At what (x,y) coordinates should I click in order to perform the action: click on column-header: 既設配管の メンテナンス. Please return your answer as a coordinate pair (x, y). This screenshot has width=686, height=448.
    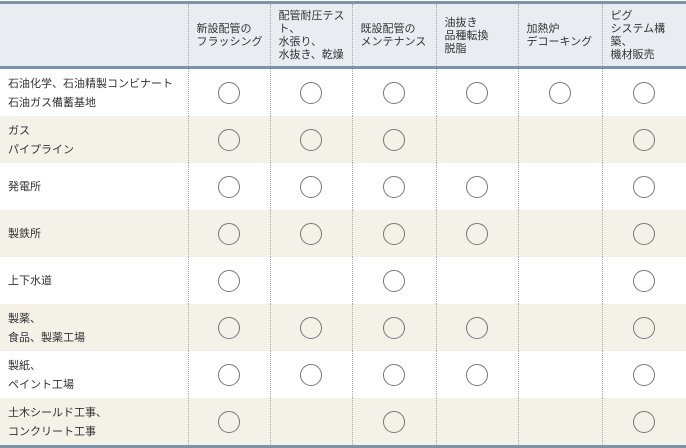
    Looking at the image, I should click on (393, 35).